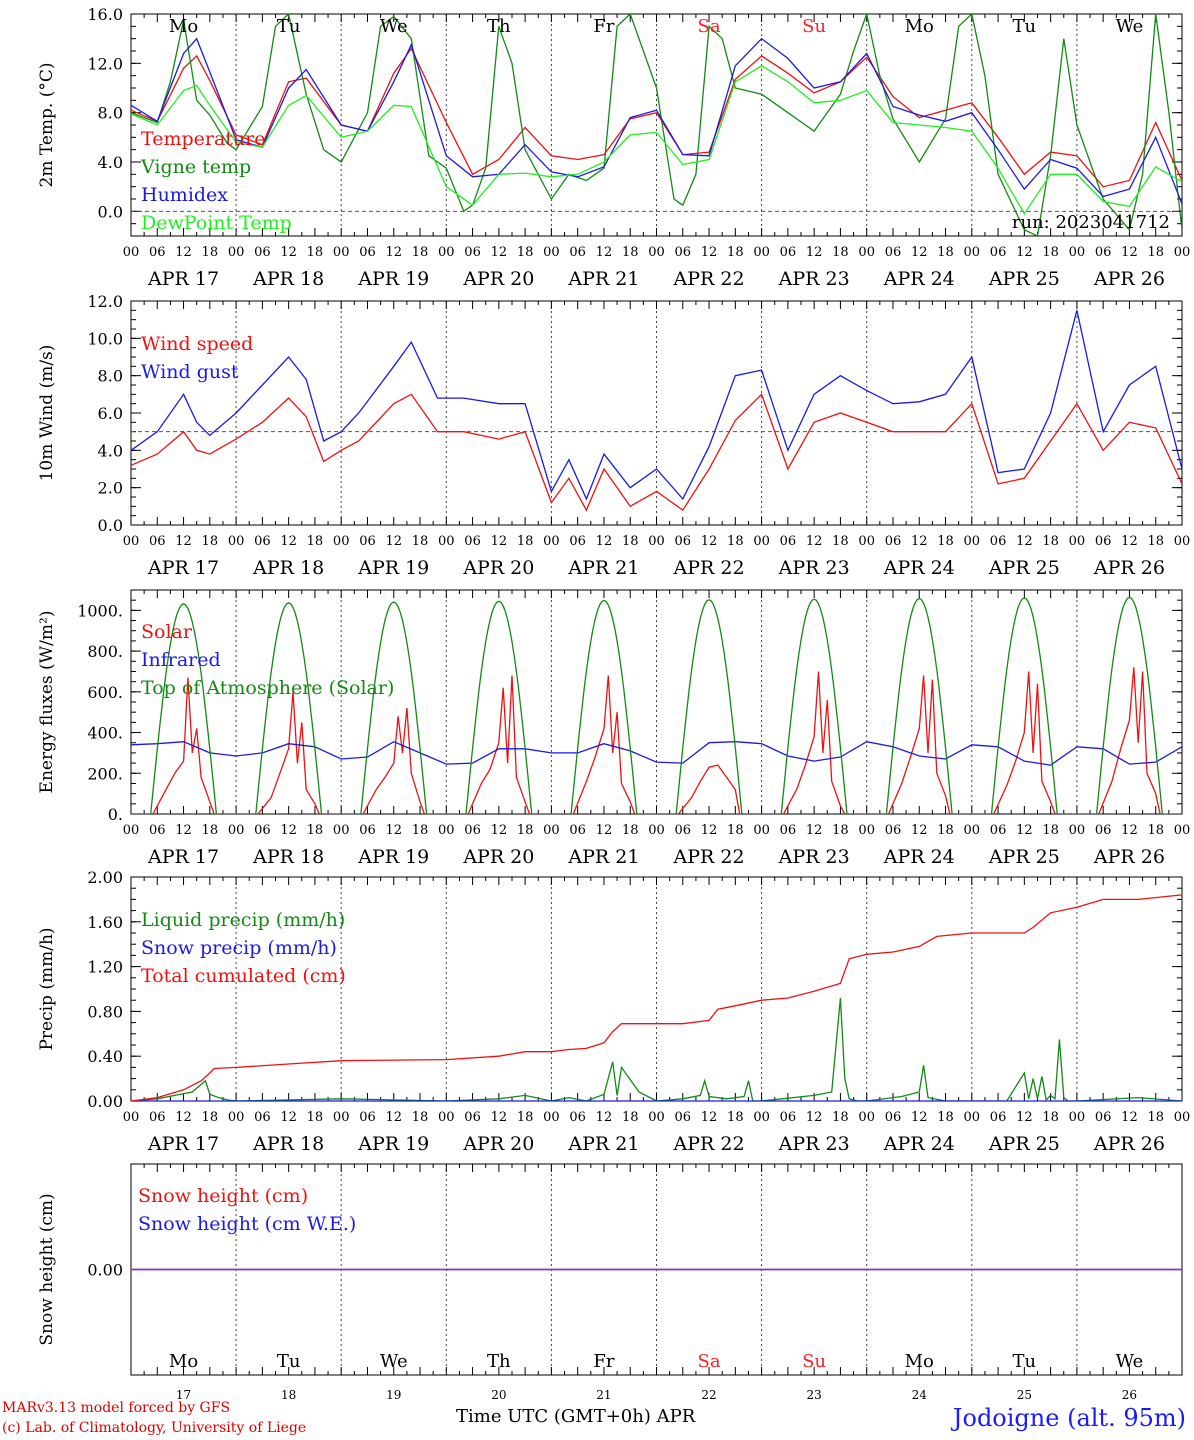 The width and height of the screenshot is (1194, 1440). What do you see at coordinates (267, 688) in the screenshot?
I see `legend-entry: Top of Atmosphere (Solar)` at bounding box center [267, 688].